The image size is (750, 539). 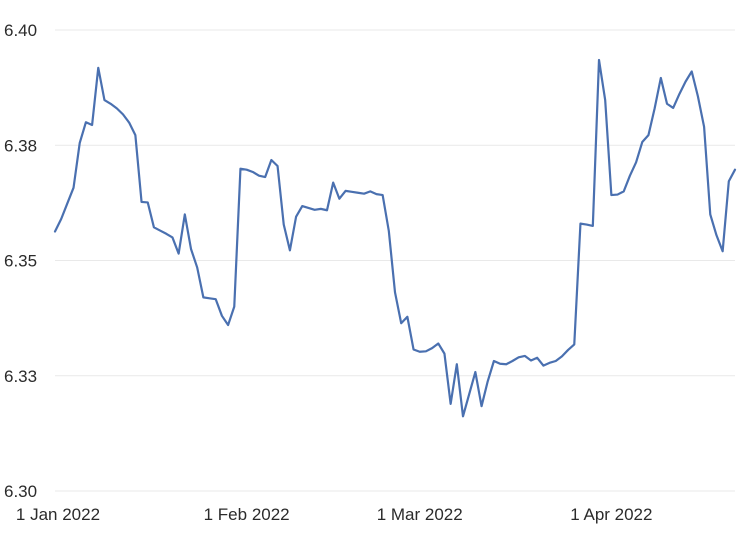 I want to click on y-tick-label: 6.35, so click(x=20, y=261).